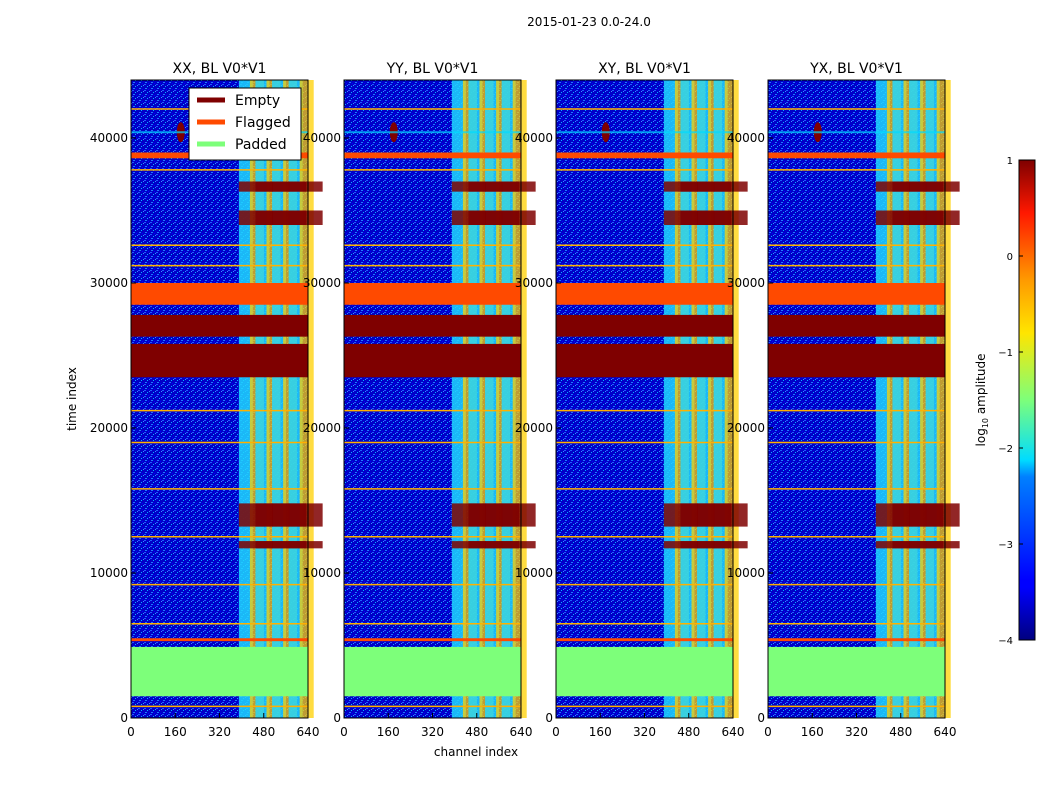 Image resolution: width=1050 pixels, height=800 pixels. Describe the element at coordinates (981, 386) in the screenshot. I see `colorbar-label-rest: amplitude` at that location.